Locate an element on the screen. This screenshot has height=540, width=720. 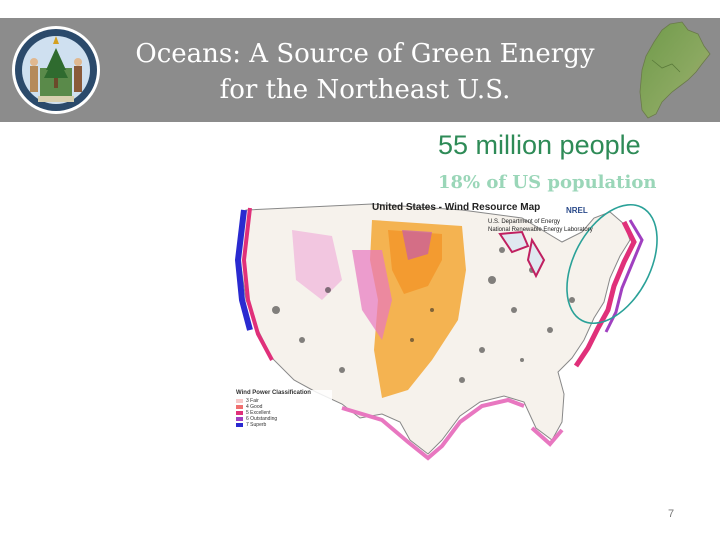
title-line-1: Oceans: A Source of Green Energy is located at coordinates (365, 54).